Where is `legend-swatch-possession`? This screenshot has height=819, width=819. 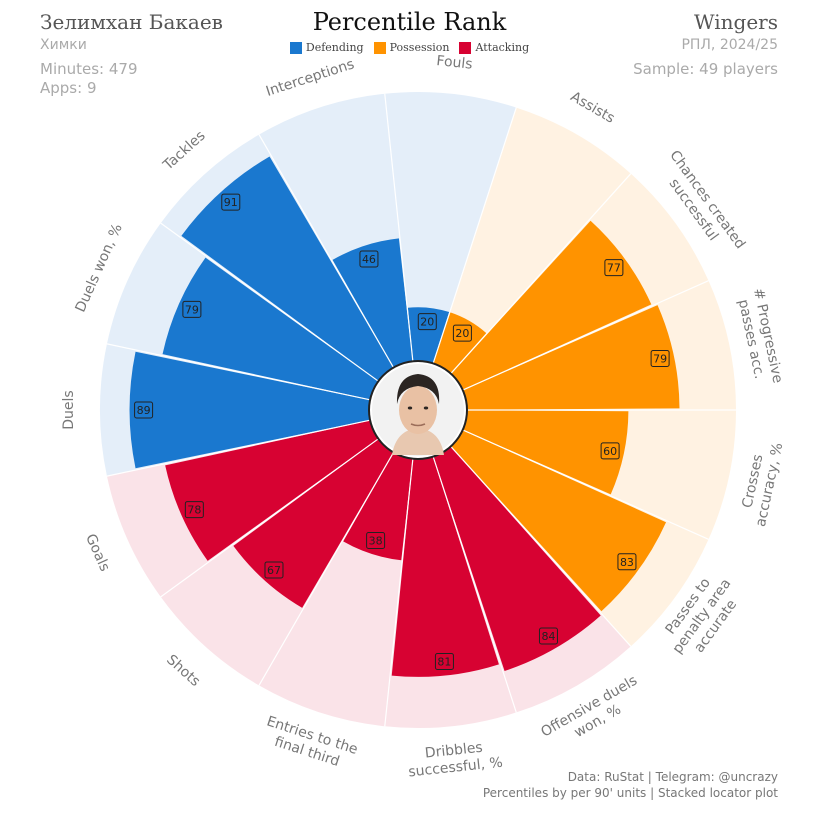 legend-swatch-possession is located at coordinates (379, 47).